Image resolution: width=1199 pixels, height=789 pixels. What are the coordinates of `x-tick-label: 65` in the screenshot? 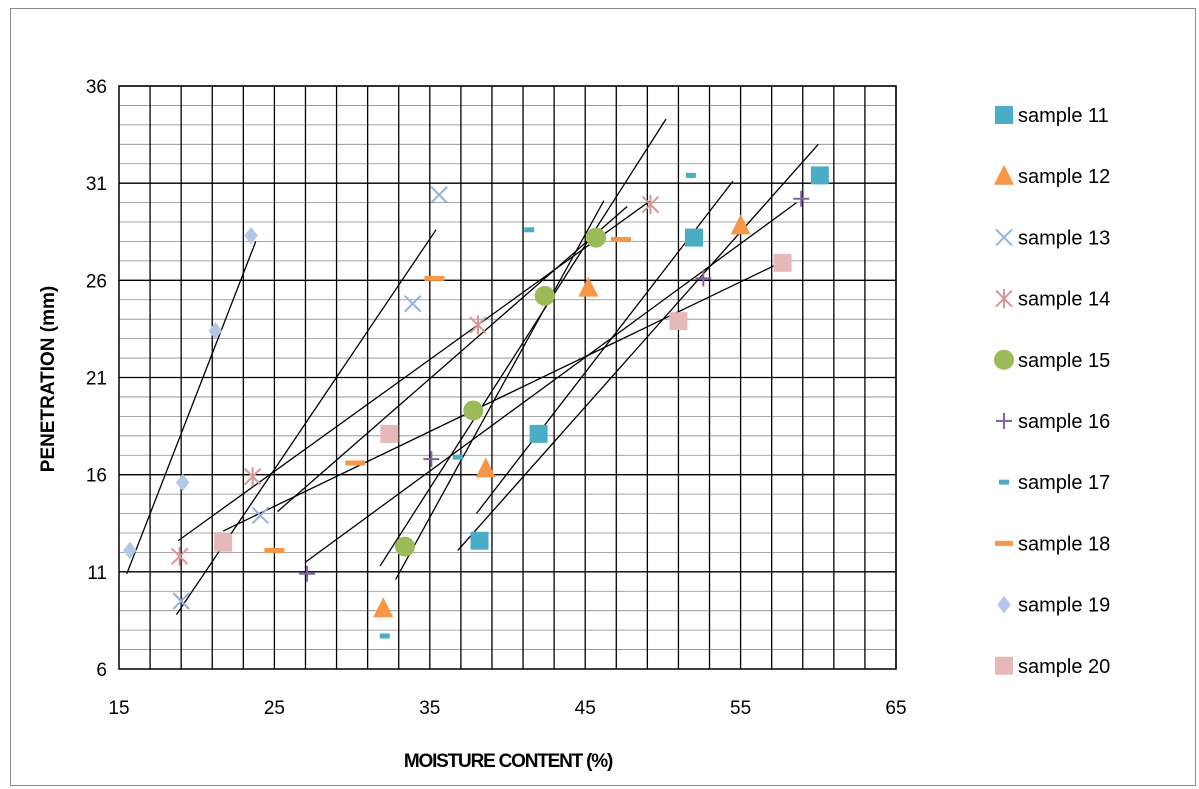 It's located at (895, 708).